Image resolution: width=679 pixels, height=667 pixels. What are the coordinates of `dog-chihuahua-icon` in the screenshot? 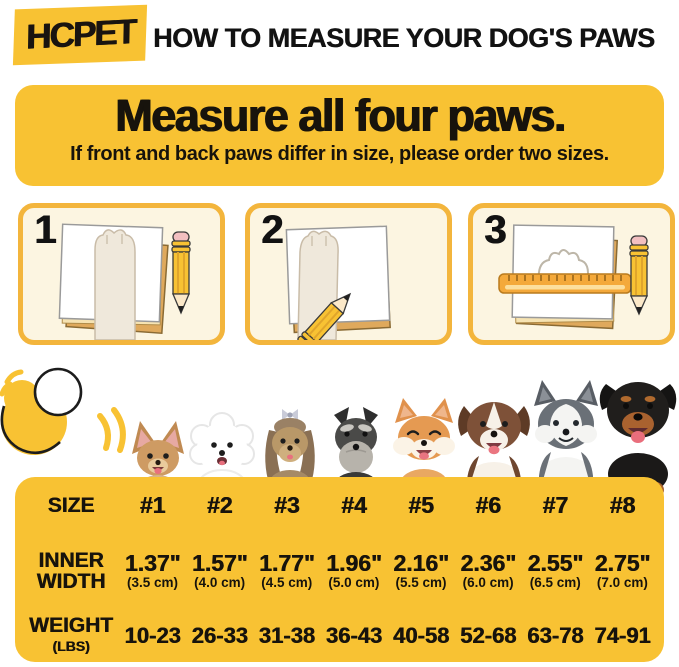 It's located at (158, 457).